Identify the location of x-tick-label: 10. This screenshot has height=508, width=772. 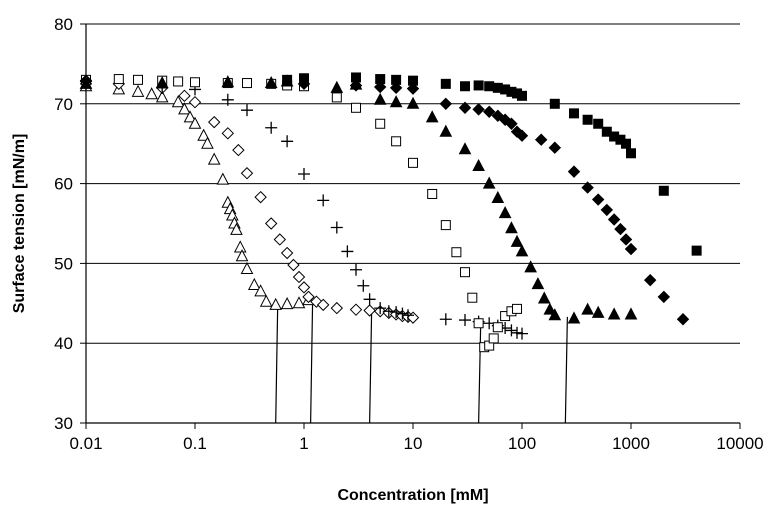
(413, 443).